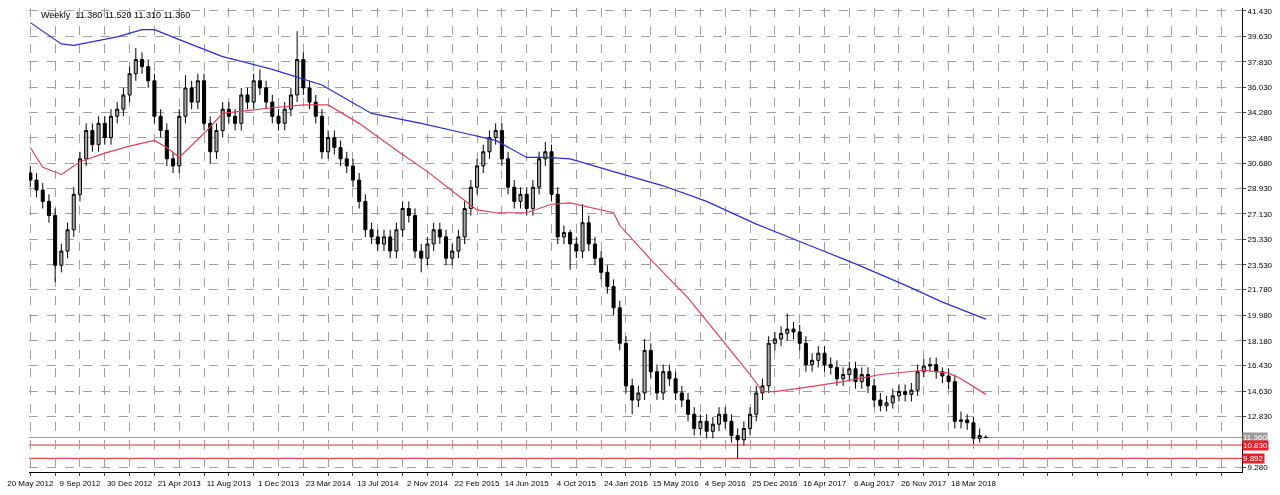 The width and height of the screenshot is (1280, 495). I want to click on ref-line-label: 11.360, so click(1255, 437).